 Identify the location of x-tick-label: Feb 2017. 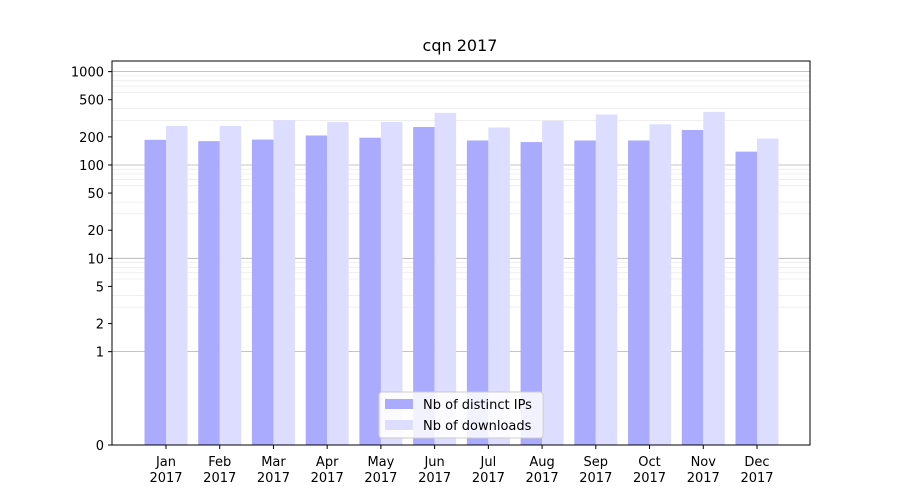
(219, 470).